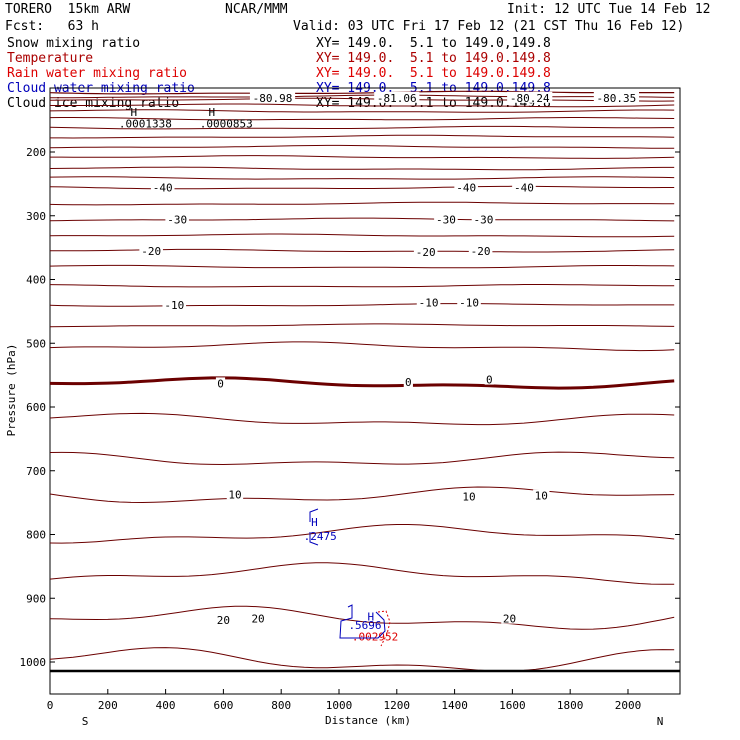 This screenshot has height=740, width=740. Describe the element at coordinates (660, 721) in the screenshot. I see `x-endpoint-right: N` at that location.